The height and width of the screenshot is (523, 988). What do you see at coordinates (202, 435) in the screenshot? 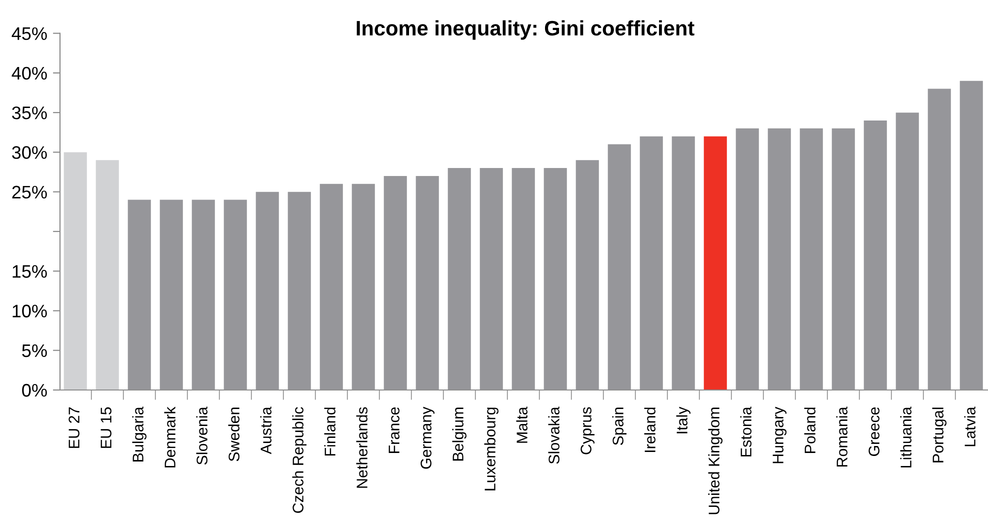
I see `x-tick-label: Slovenia` at bounding box center [202, 435].